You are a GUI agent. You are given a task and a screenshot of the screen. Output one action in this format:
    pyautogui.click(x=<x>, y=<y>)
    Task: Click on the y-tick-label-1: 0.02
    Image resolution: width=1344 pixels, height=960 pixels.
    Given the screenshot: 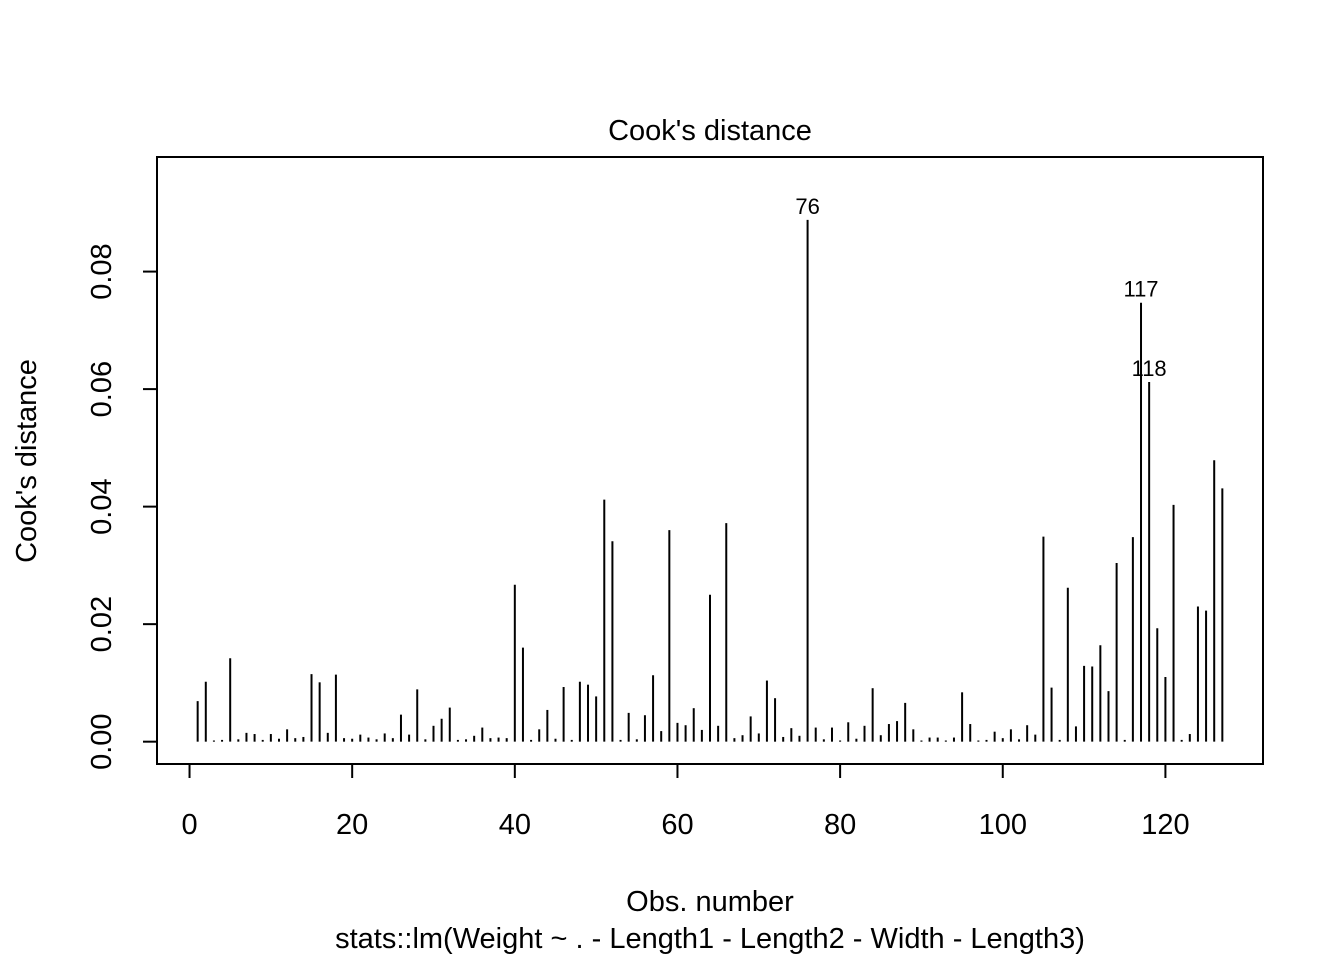 What is the action you would take?
    pyautogui.click(x=102, y=624)
    